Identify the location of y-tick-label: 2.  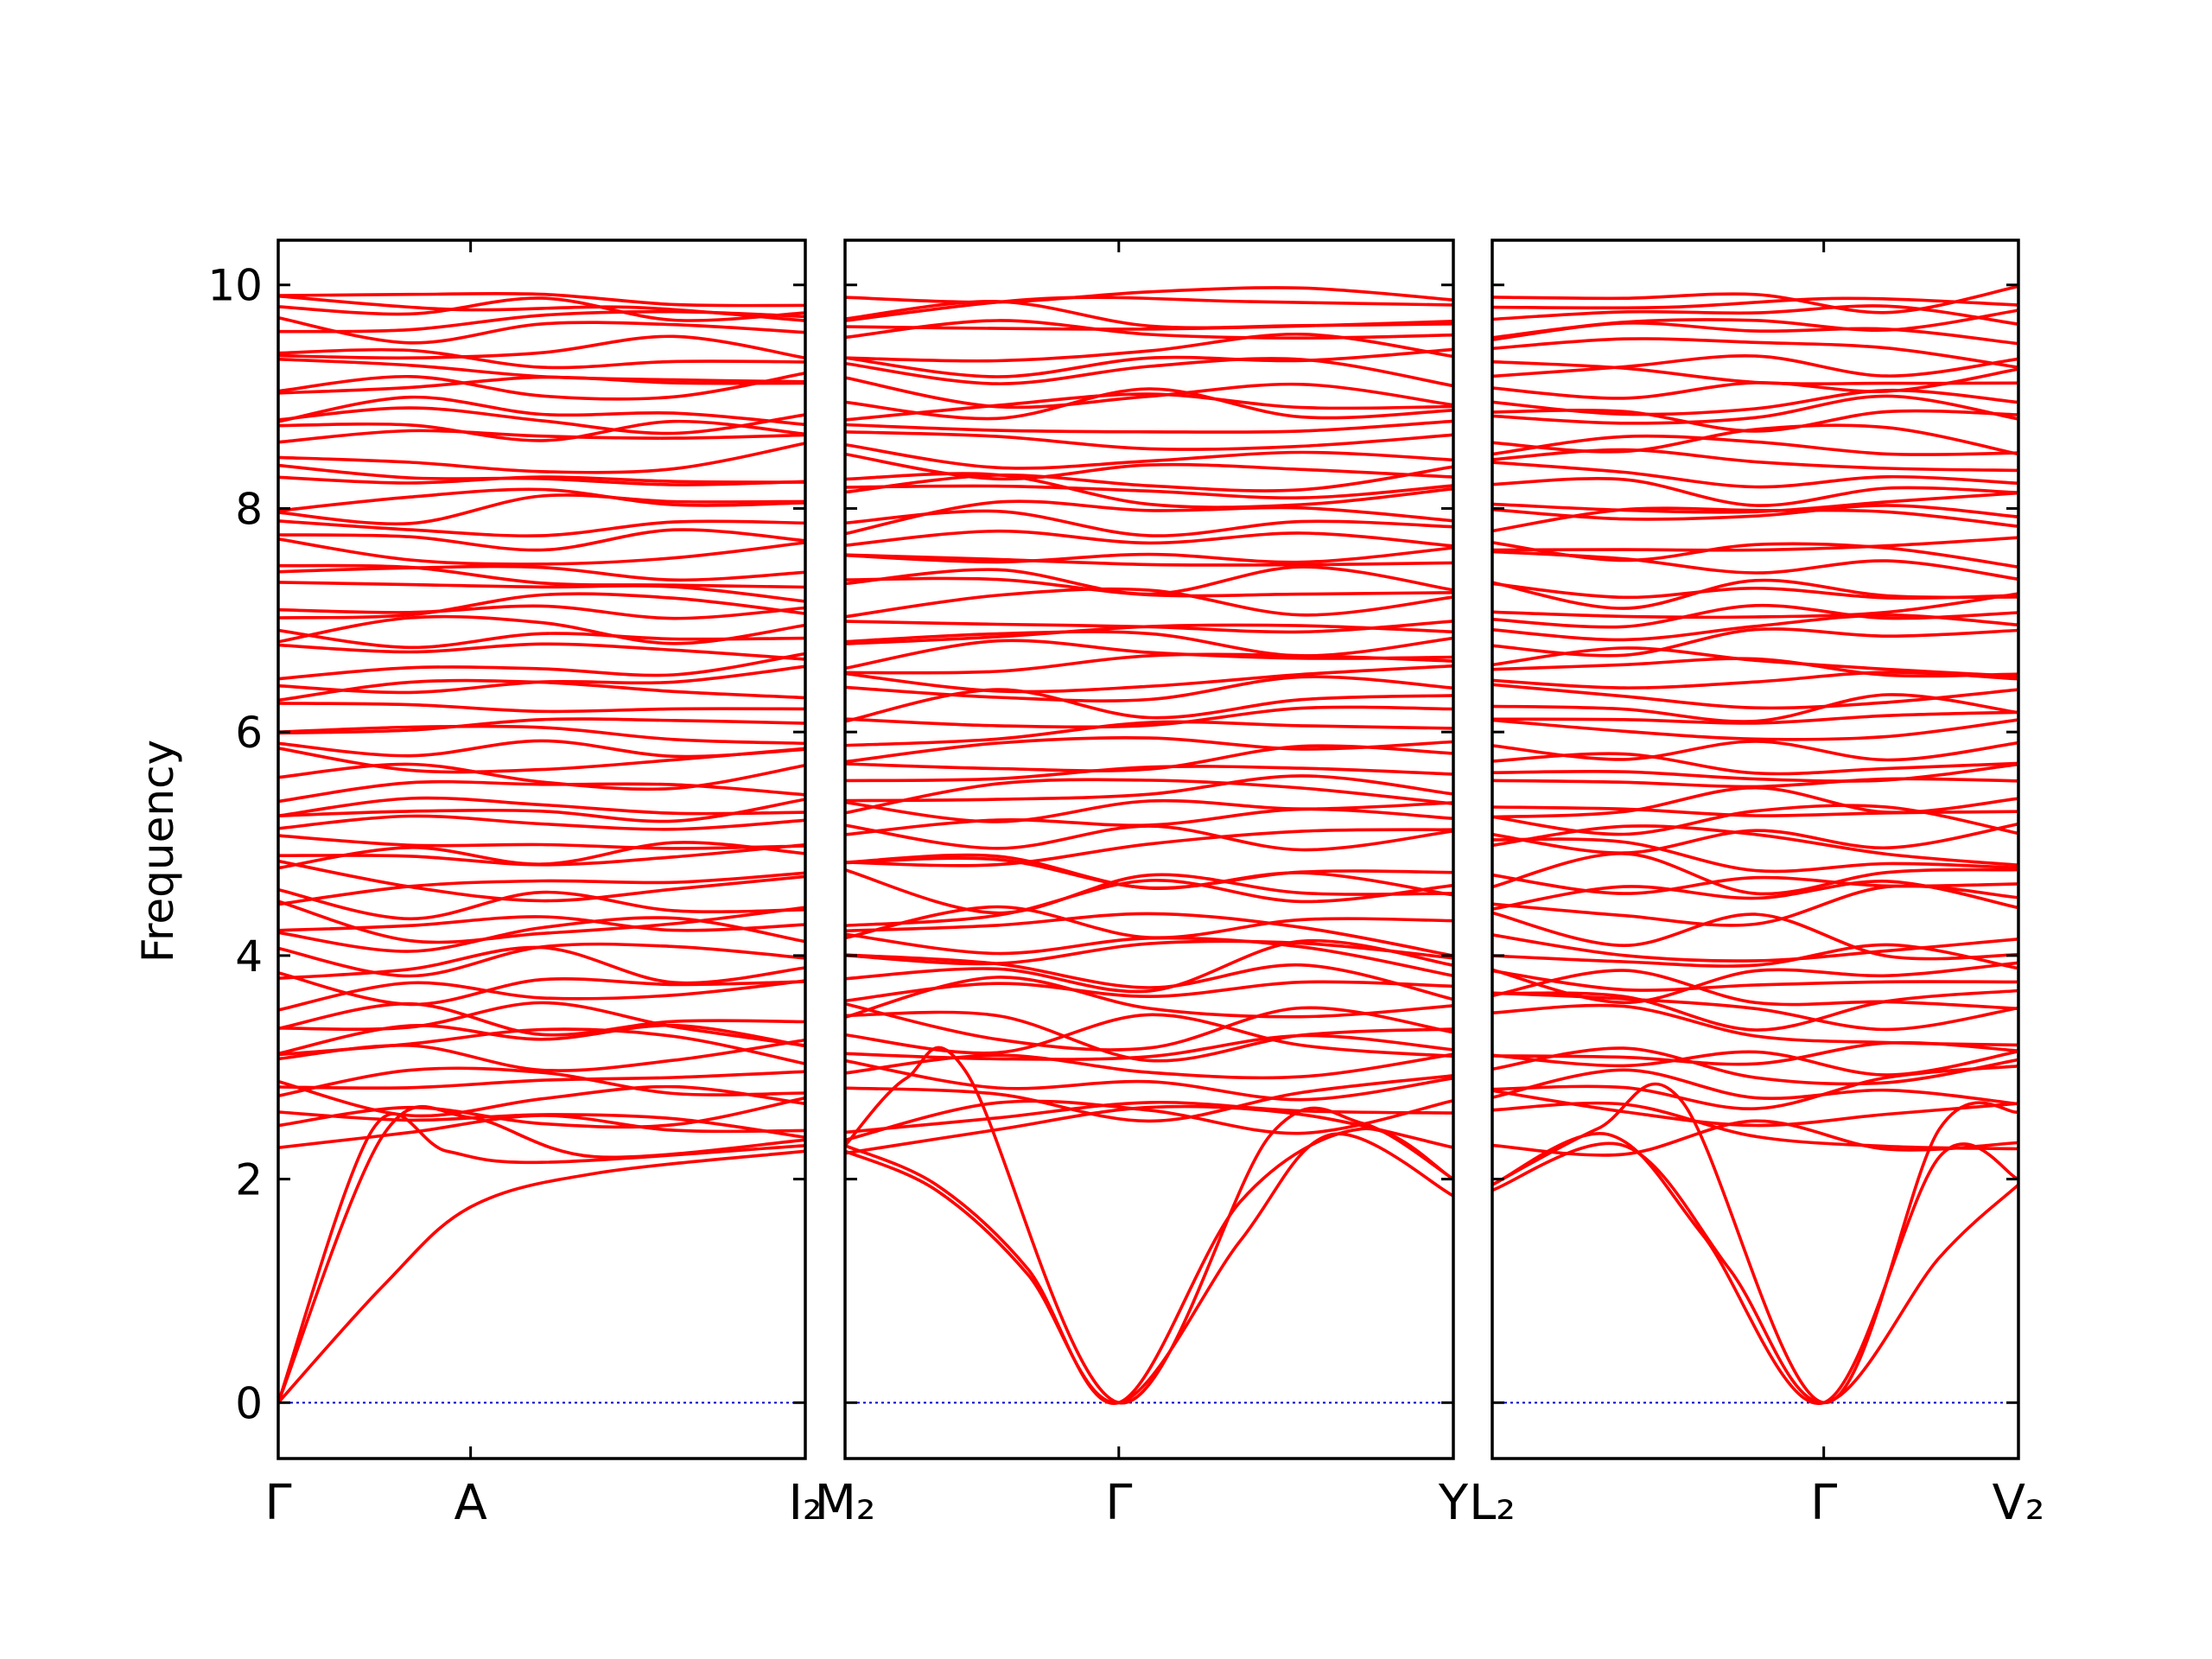
(249, 1180).